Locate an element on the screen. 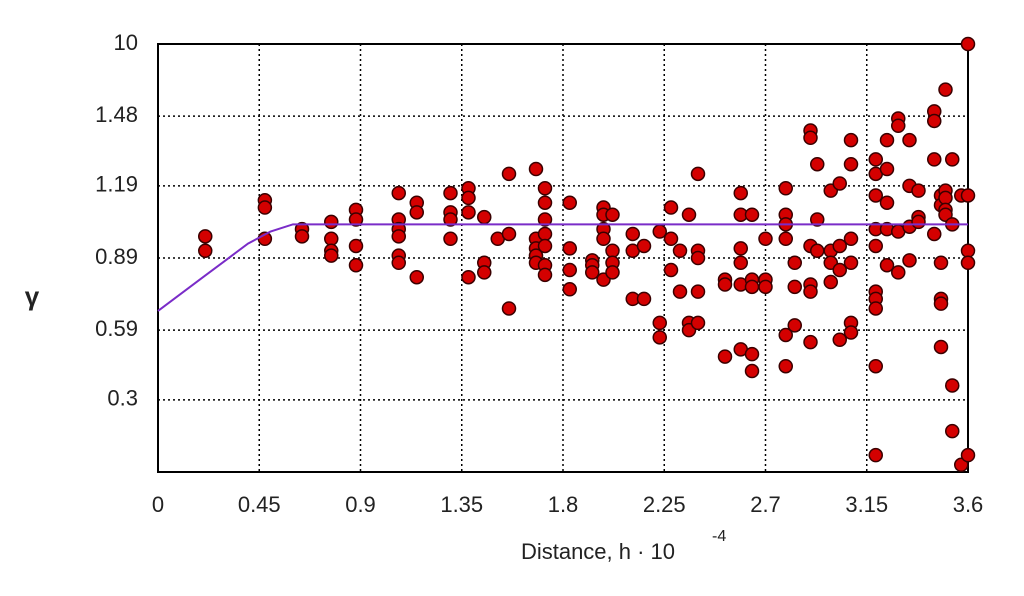 This screenshot has width=1024, height=596. y-axis-label: γ is located at coordinates (32, 296).